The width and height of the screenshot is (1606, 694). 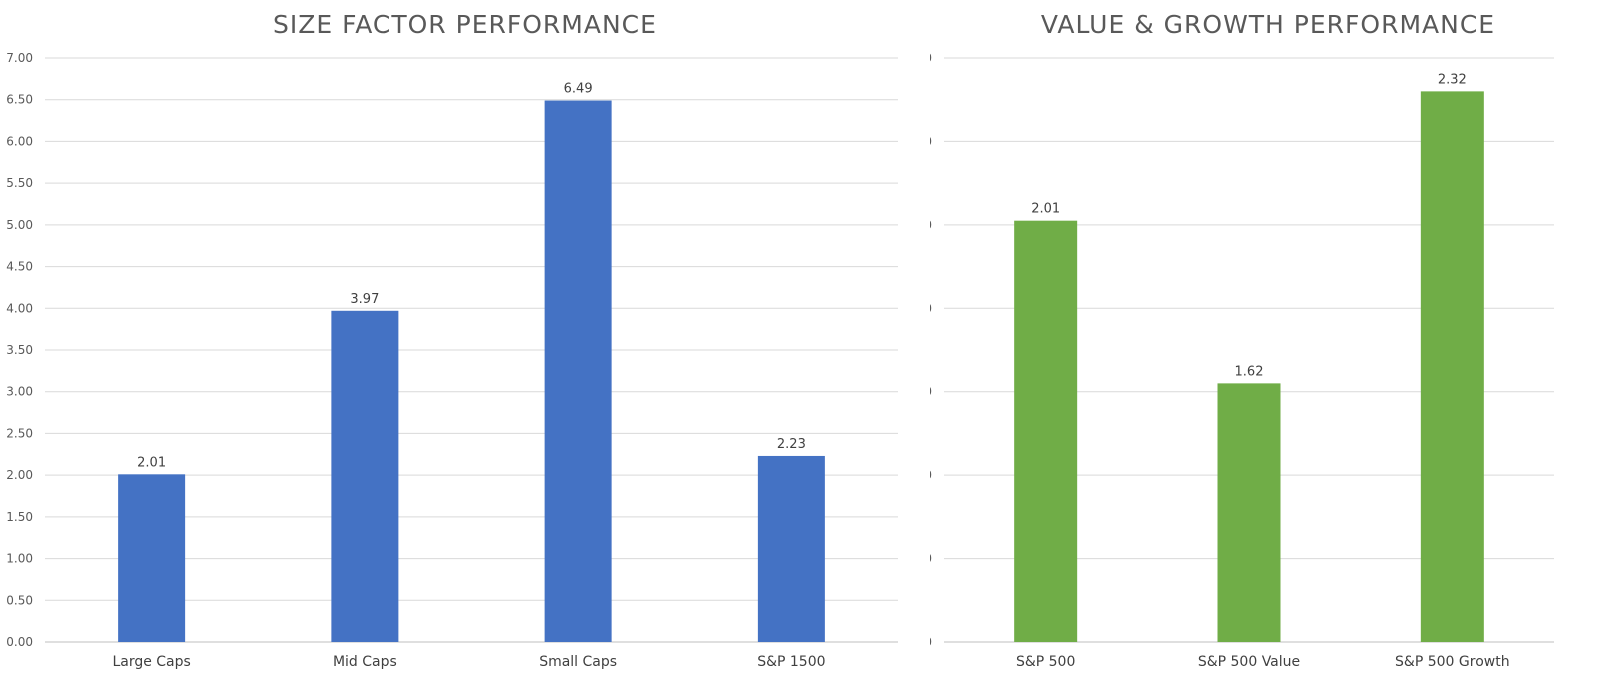 I want to click on vg-data-label: 2.32, so click(x=1452, y=79).